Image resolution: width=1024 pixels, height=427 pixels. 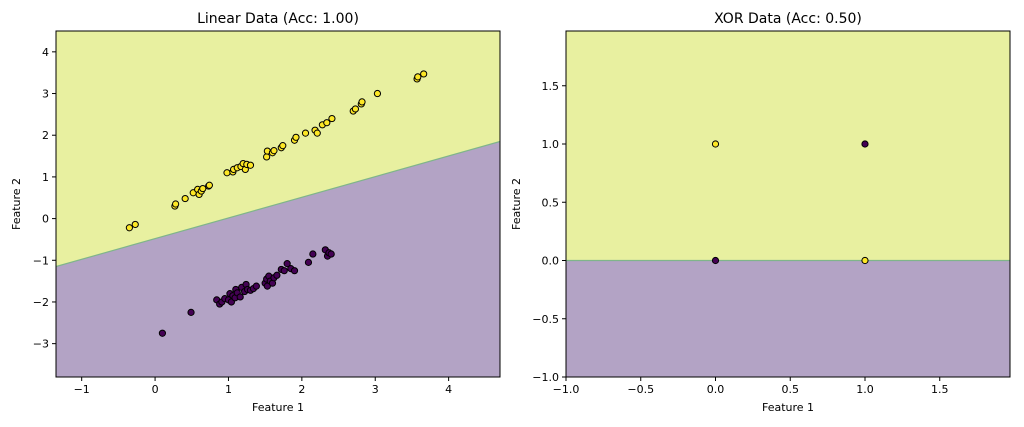 I want to click on x-tick-label: 0.5, so click(x=790, y=389).